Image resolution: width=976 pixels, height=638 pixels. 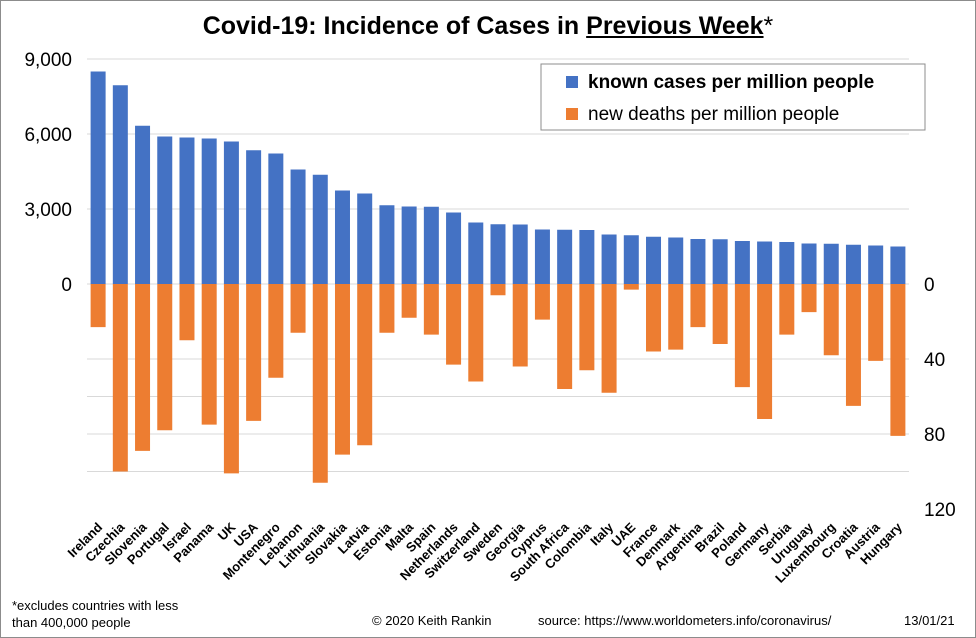 What do you see at coordinates (48, 135) in the screenshot?
I see `y-left-tick-label: 6,000` at bounding box center [48, 135].